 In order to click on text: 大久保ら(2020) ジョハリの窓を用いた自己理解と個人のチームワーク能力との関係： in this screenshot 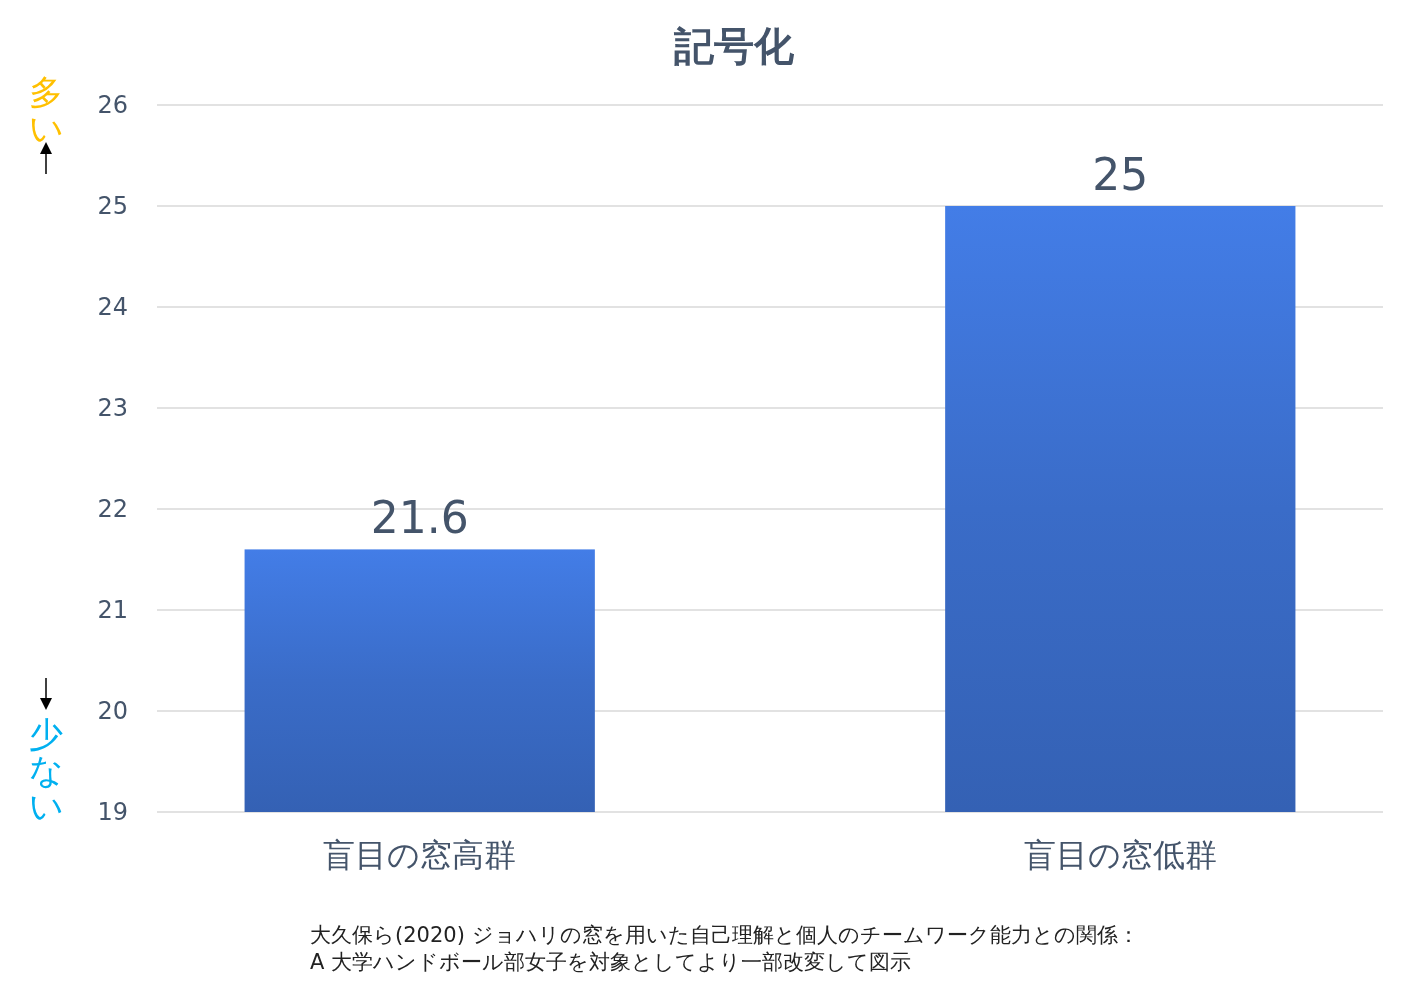, I will do `click(724, 935)`.